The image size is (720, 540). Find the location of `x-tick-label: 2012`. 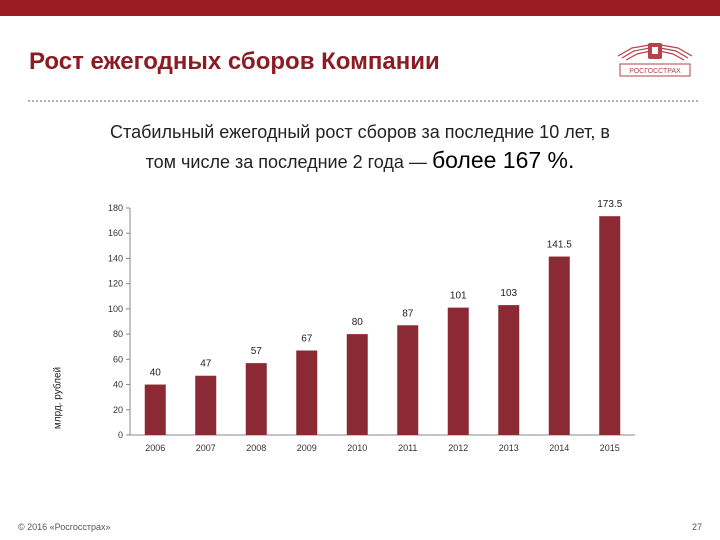

x-tick-label: 2012 is located at coordinates (458, 448).